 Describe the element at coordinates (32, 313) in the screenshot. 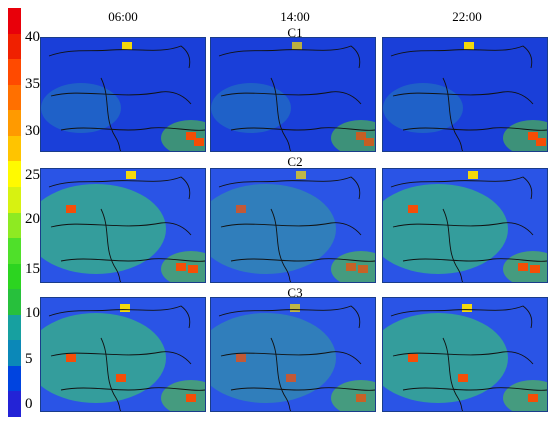

I see `tick-10: 10` at that location.